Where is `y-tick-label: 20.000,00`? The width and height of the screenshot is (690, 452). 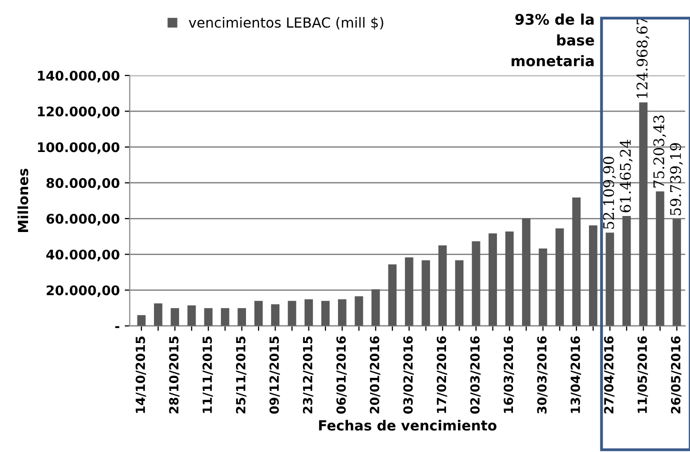 y-tick-label: 20.000,00 is located at coordinates (83, 291).